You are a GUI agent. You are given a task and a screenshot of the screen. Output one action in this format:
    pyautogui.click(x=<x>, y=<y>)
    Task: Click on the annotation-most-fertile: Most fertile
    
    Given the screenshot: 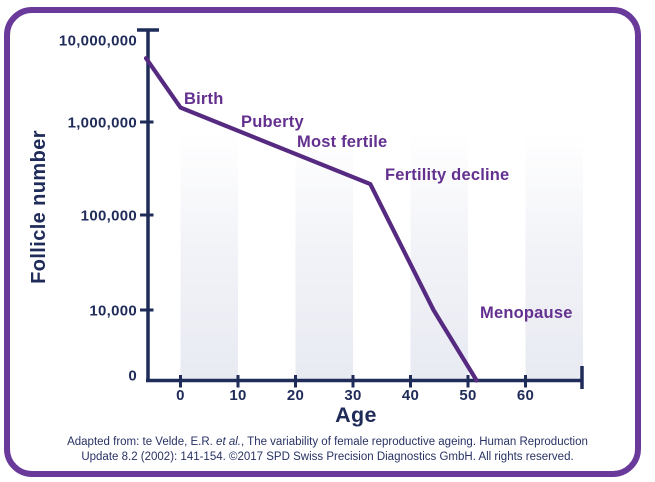 What is the action you would take?
    pyautogui.click(x=342, y=142)
    